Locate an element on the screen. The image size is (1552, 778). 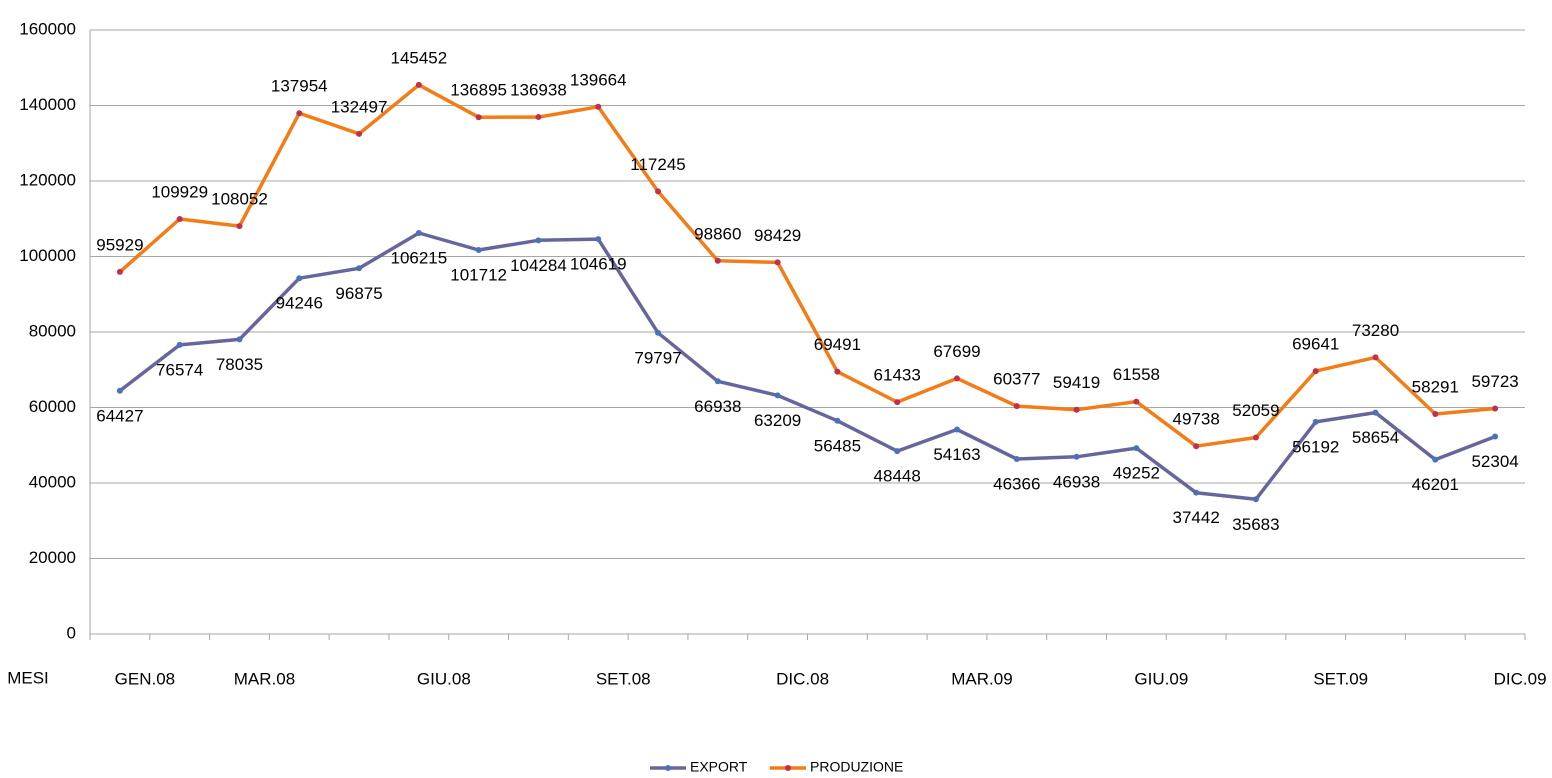
x-tick-label: SET.09 is located at coordinates (1340, 678).